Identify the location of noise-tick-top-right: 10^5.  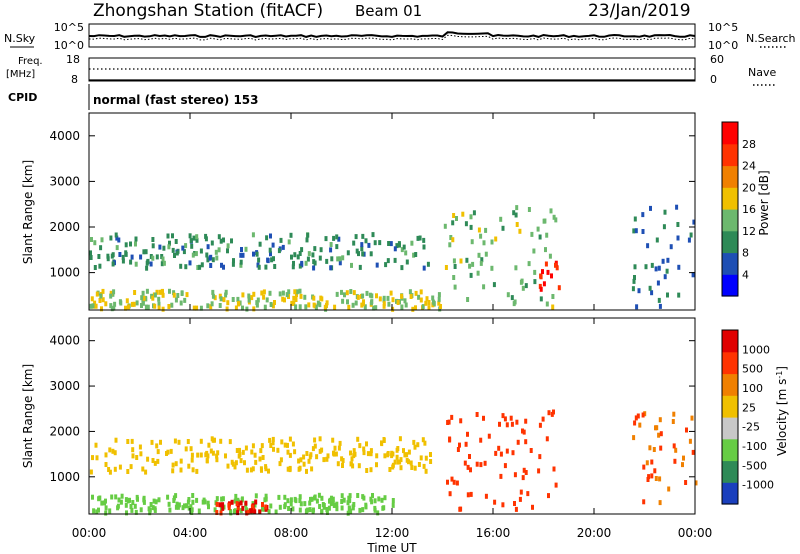
(723, 27).